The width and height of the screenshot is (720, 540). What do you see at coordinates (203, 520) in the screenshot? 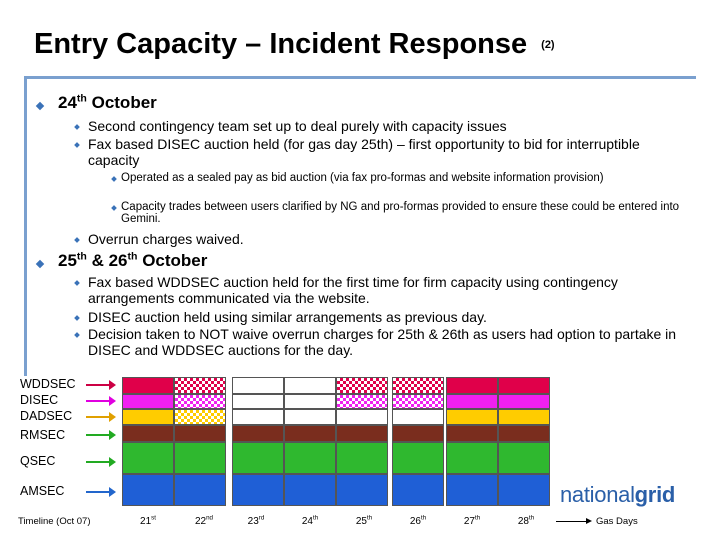
I see `timeline-day-22: 22nd` at bounding box center [203, 520].